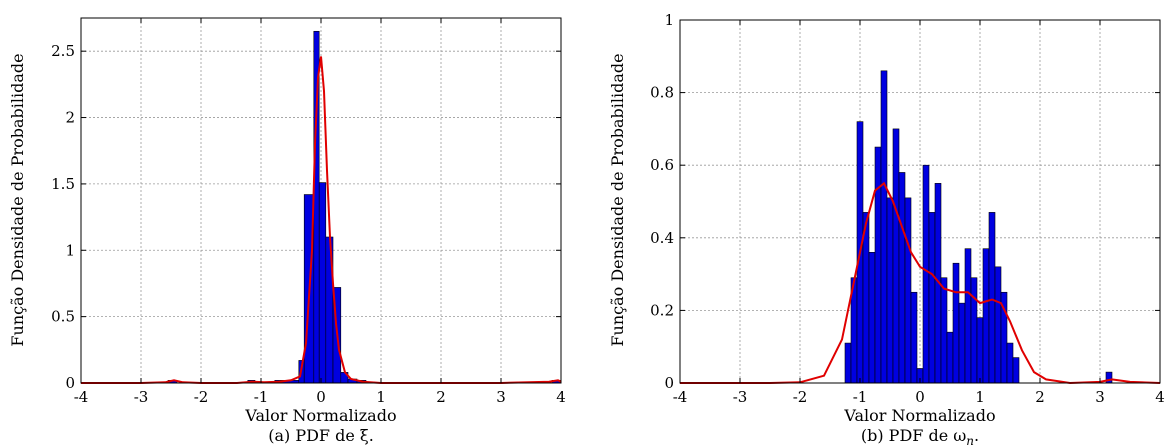  What do you see at coordinates (680, 397) in the screenshot?
I see `chart-b-x-tick-label: -4` at bounding box center [680, 397].